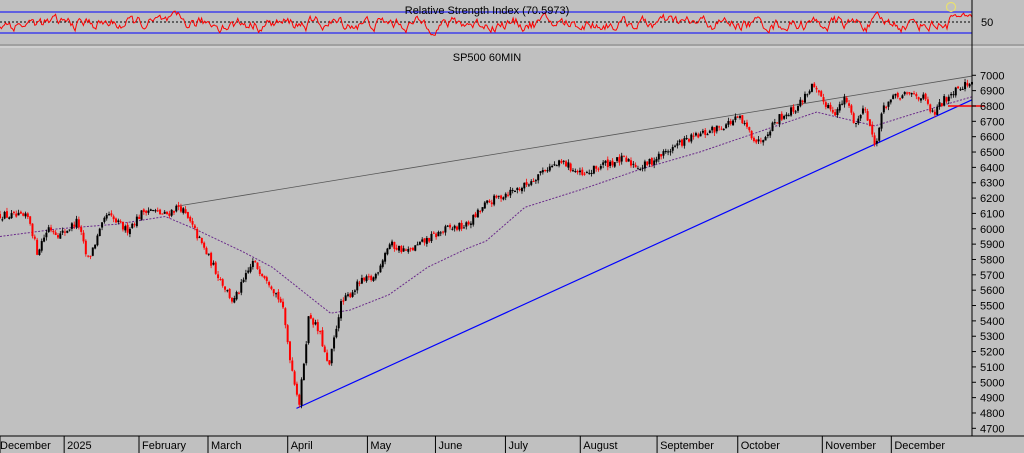  Describe the element at coordinates (992, 429) in the screenshot. I see `price-tick-label: 4700` at that location.